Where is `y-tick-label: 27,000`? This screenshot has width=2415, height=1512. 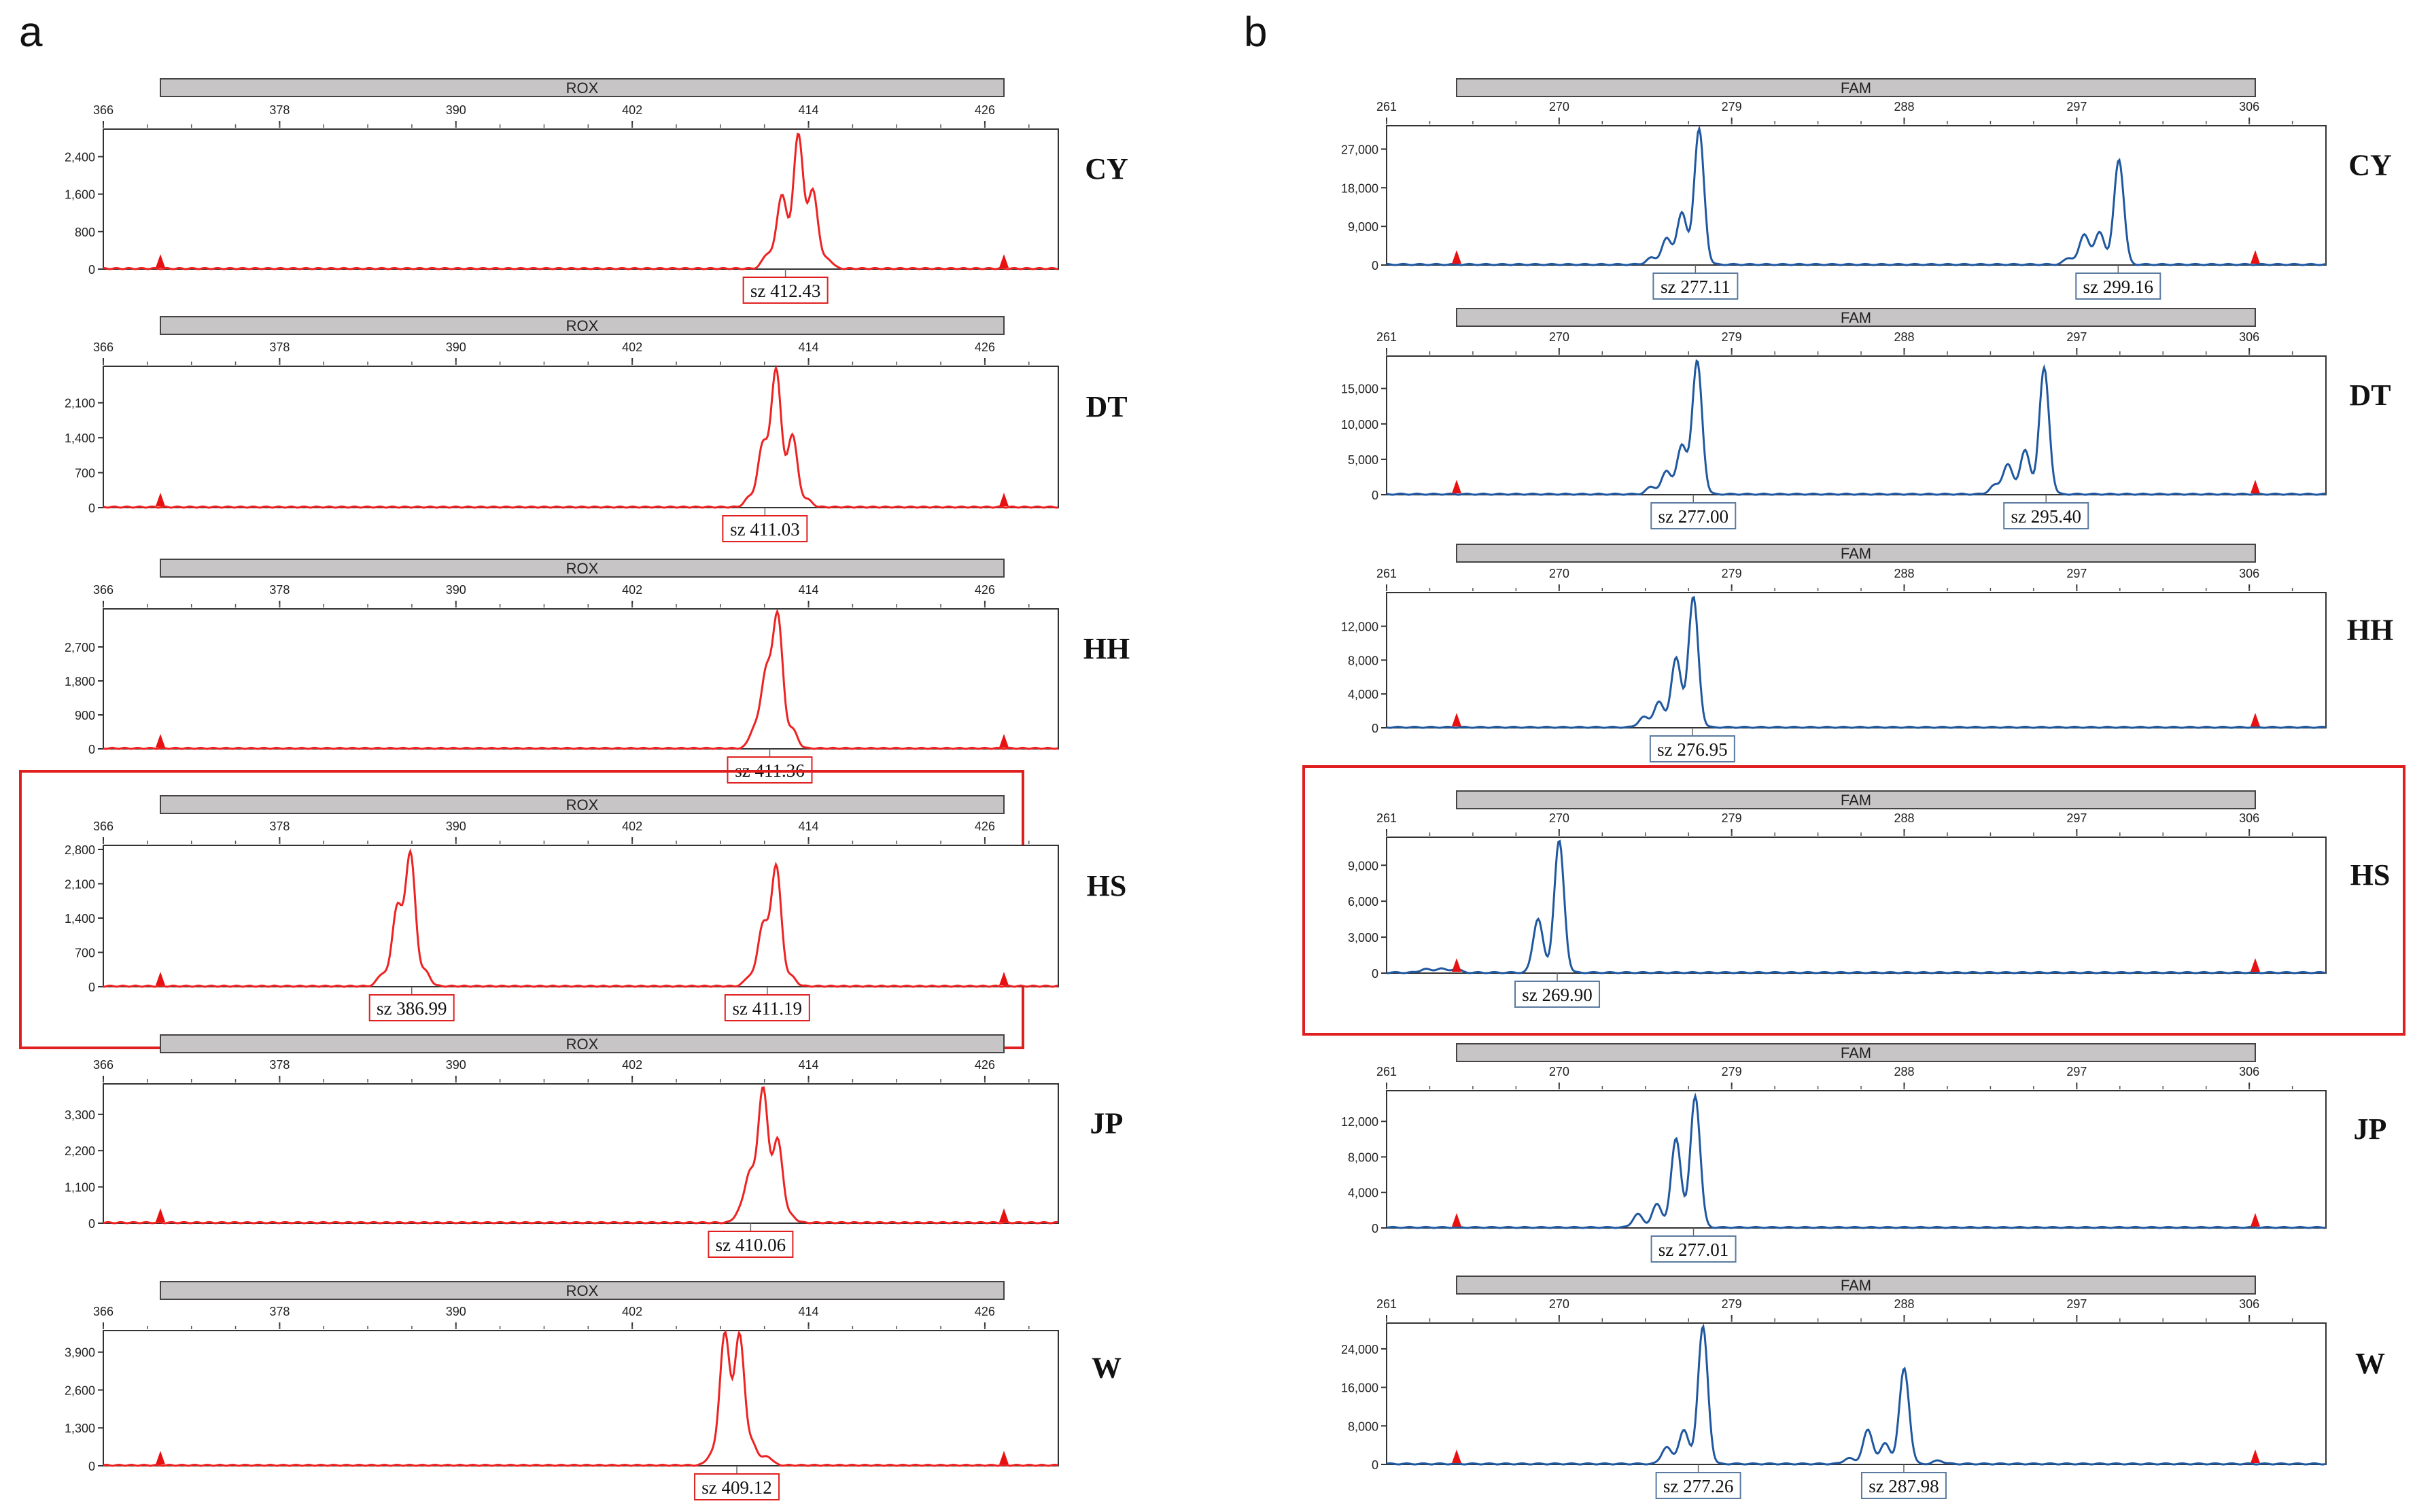
y-tick-label: 27,000 is located at coordinates (1359, 149).